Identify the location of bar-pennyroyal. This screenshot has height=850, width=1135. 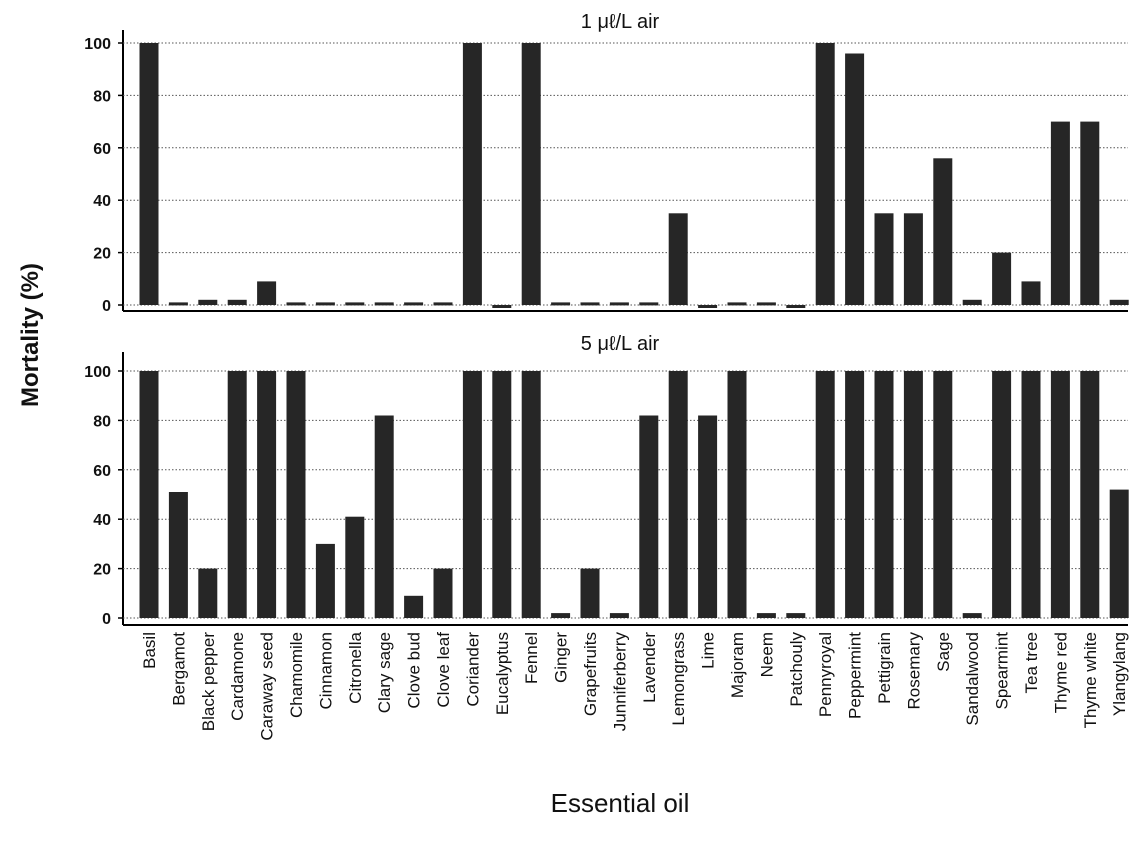
(825, 174).